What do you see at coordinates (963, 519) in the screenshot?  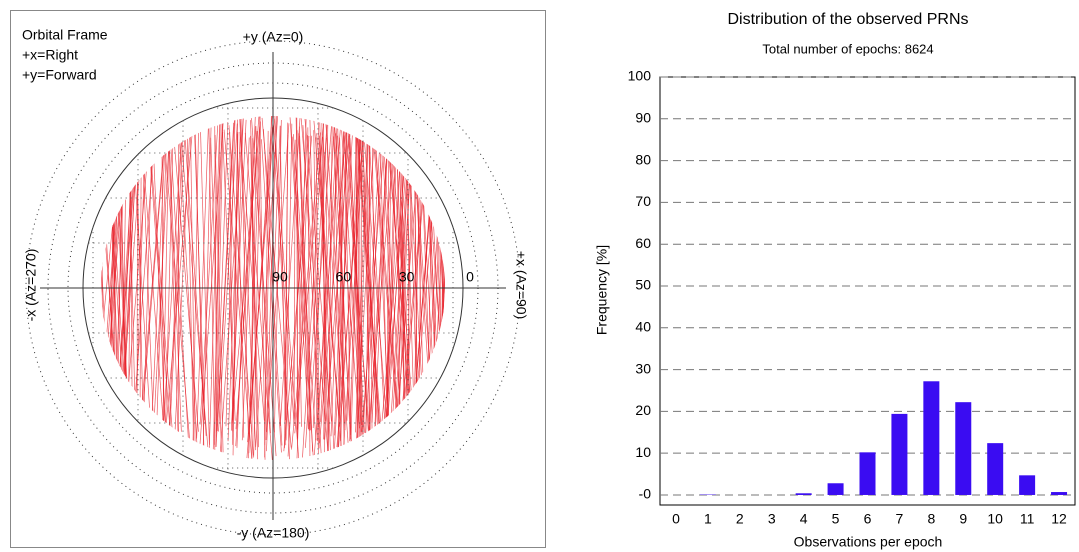 I see `x-tick-label: 9` at bounding box center [963, 519].